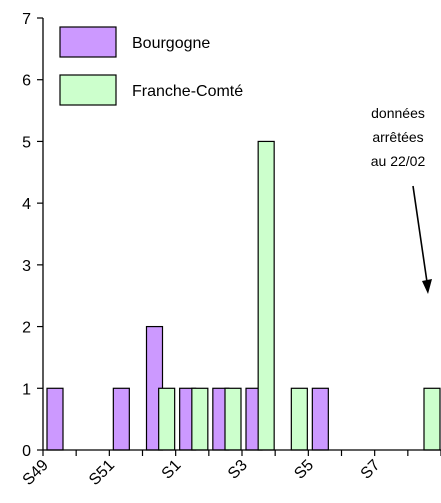 This screenshot has height=503, width=441. What do you see at coordinates (26, 328) in the screenshot?
I see `y-tick-label: 2` at bounding box center [26, 328].